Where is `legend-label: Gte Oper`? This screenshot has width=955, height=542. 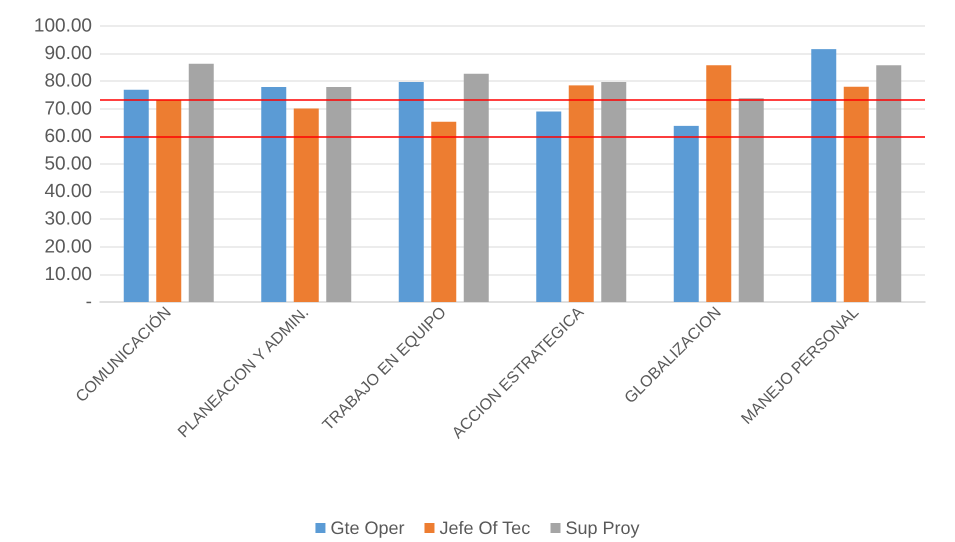
legend-label: Gte Oper is located at coordinates (367, 528).